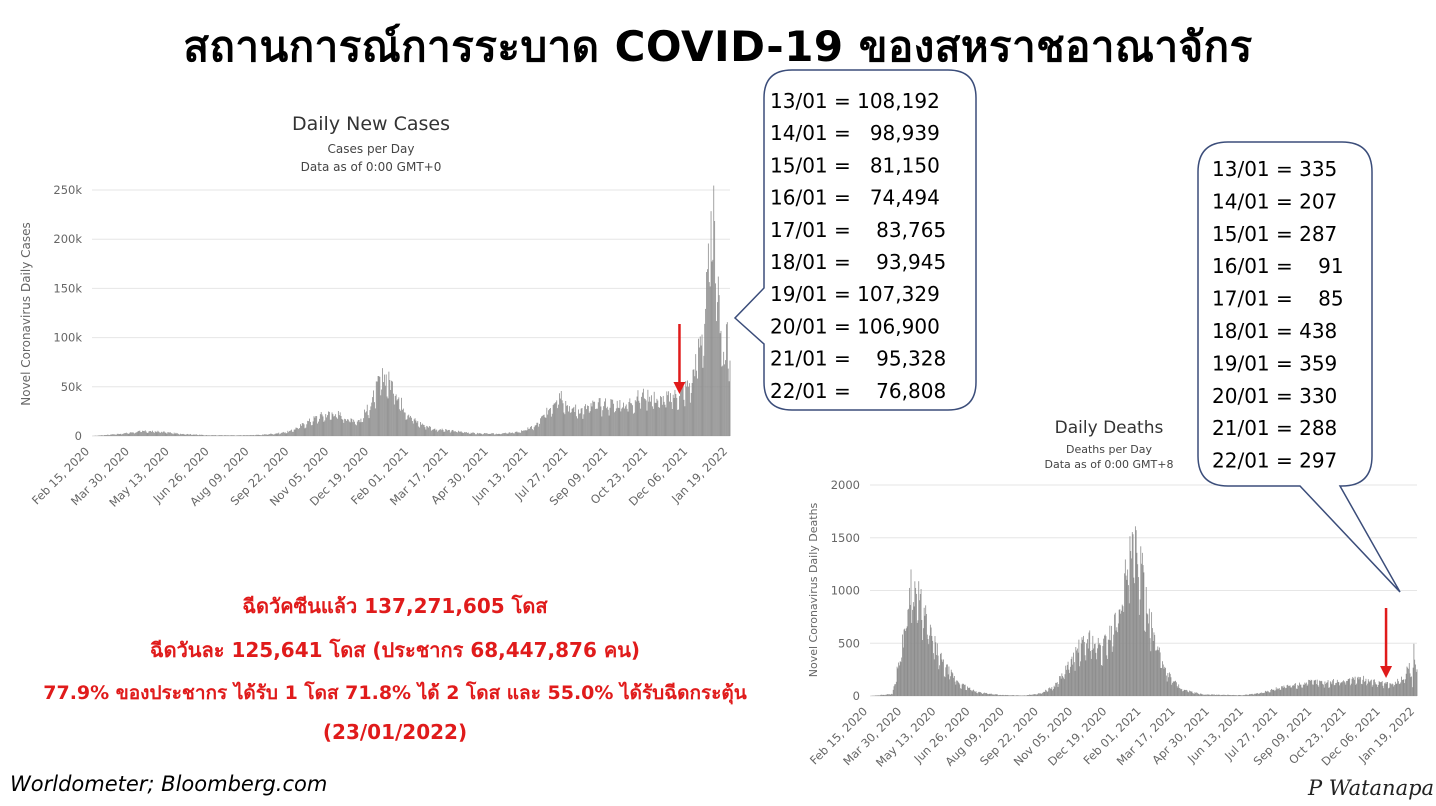  What do you see at coordinates (849, 643) in the screenshot?
I see `y-tick-label: 500` at bounding box center [849, 643].